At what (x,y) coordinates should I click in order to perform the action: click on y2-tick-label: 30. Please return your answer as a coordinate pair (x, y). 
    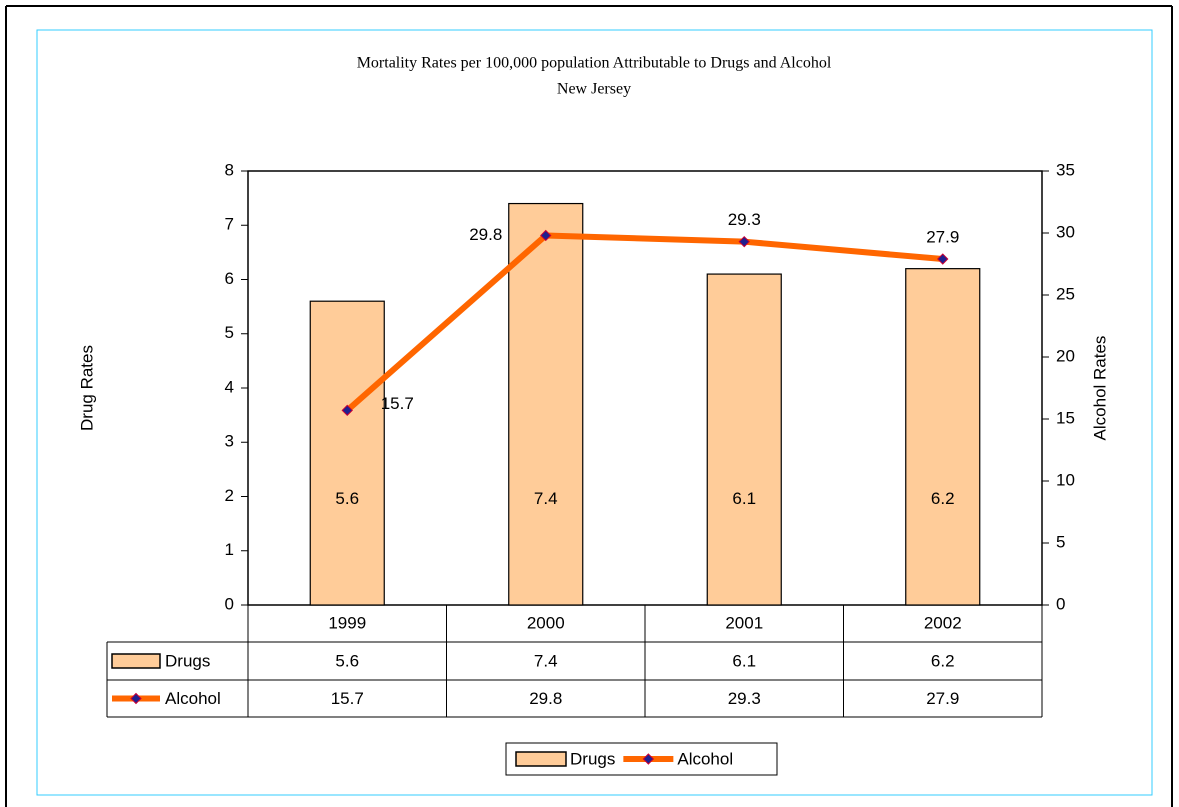
    Looking at the image, I should click on (1065, 231).